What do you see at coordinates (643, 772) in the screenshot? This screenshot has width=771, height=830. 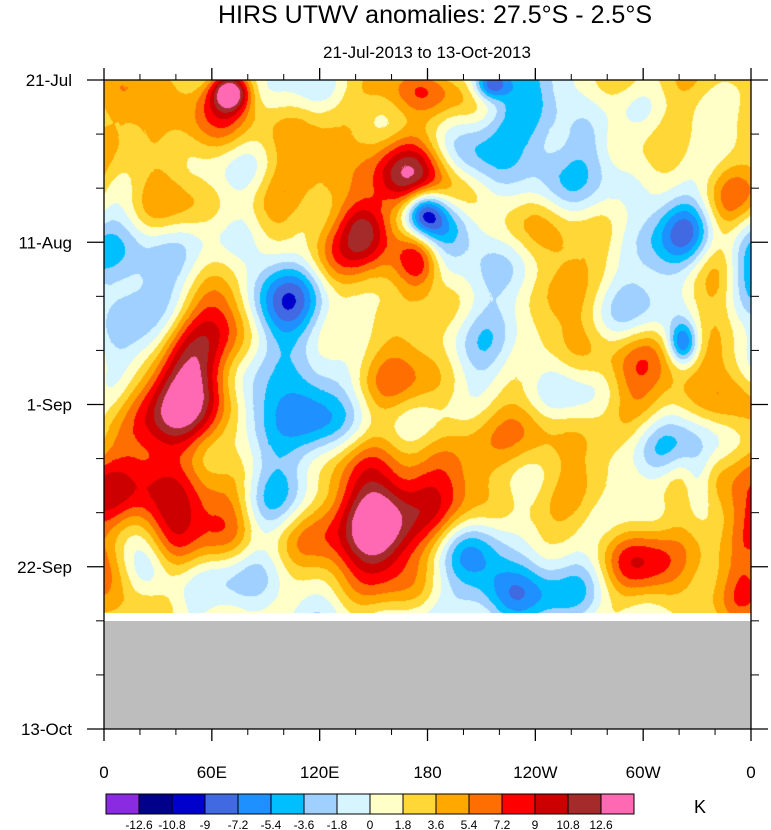 I see `x-tick-label: 60W` at bounding box center [643, 772].